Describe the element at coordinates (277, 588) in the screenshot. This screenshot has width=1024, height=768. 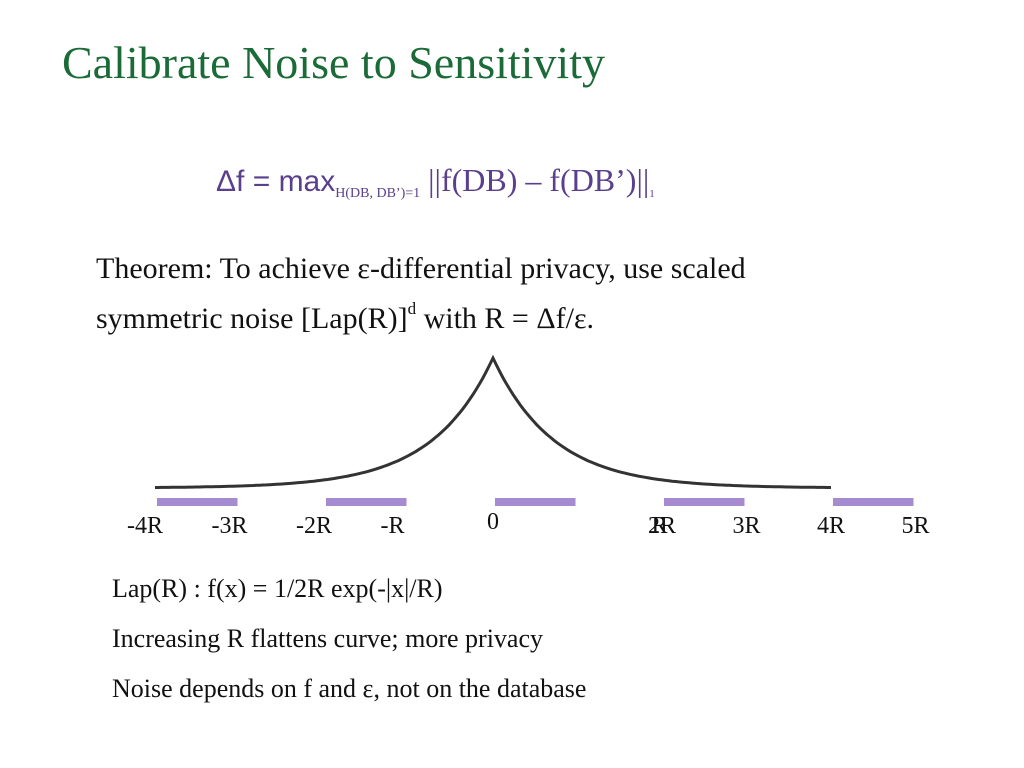
I see `note-laplace-definition: Lap(R) : f(x) = 1/2R exp(-|x|/R)` at that location.